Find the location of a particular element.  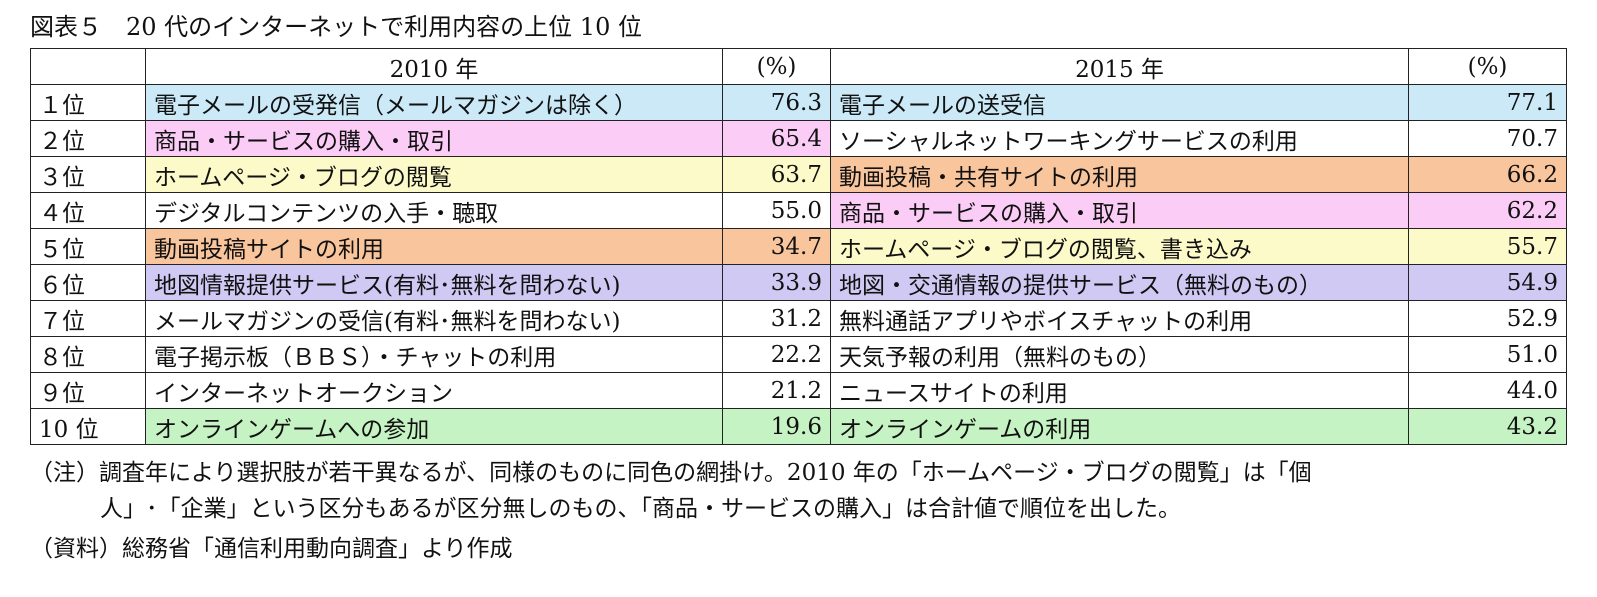

table-row: ４位 デジタルコンテンツの入手・聴取 55.0 商品・サービスの購入・取引 62.2 is located at coordinates (798, 210).